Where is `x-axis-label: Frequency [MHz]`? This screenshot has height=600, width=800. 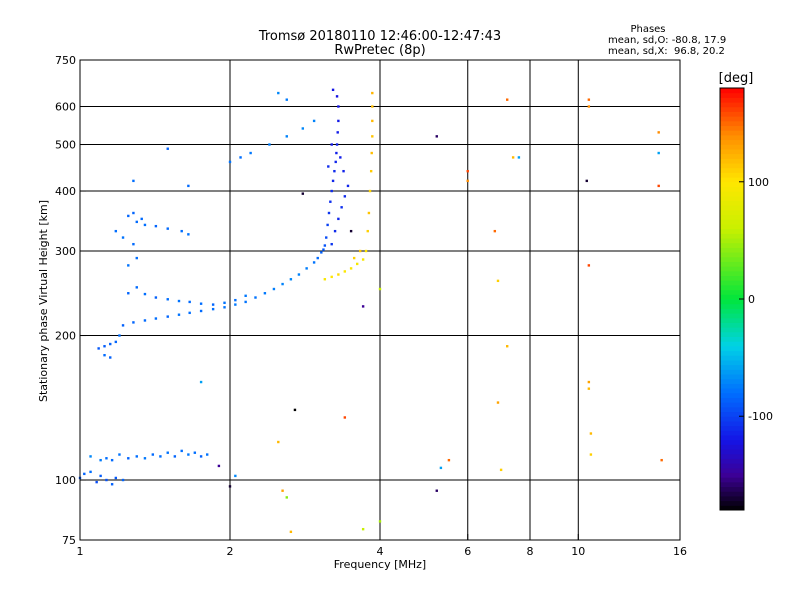 x-axis-label: Frequency [MHz] is located at coordinates (380, 564).